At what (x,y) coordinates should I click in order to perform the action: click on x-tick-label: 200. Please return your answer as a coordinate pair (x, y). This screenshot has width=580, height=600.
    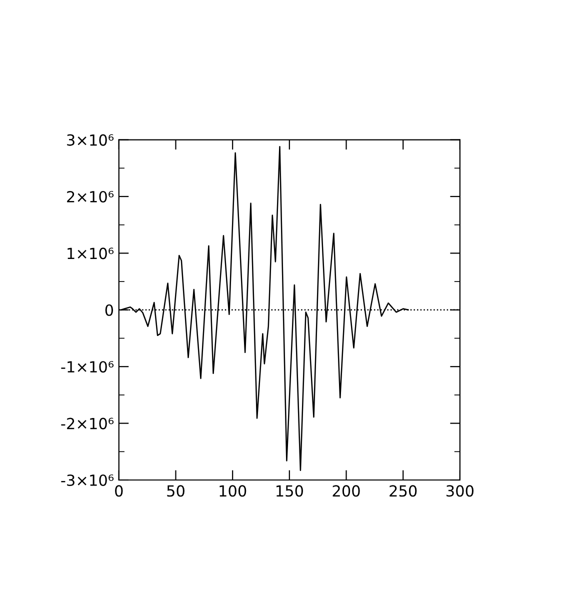
    Looking at the image, I should click on (346, 491).